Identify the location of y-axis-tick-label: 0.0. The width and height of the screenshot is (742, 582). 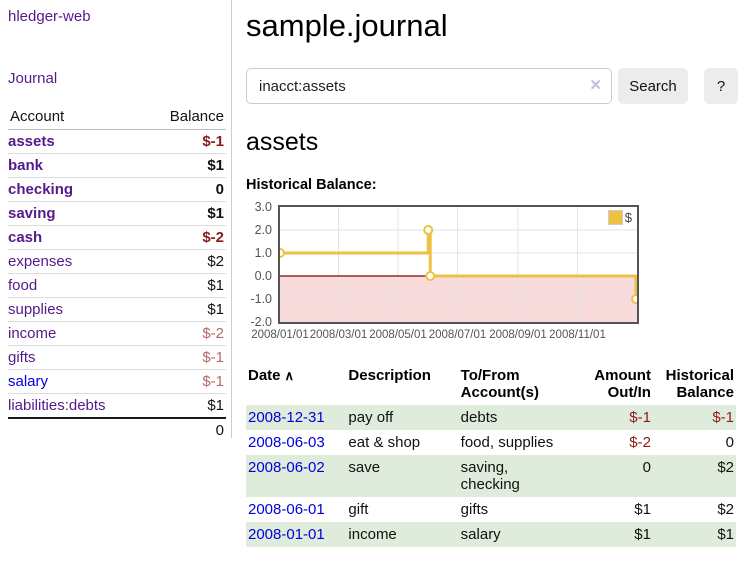
(263, 276).